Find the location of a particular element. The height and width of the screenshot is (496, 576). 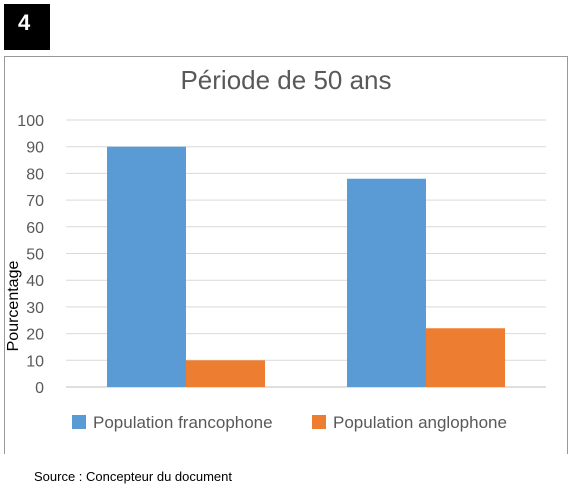

legend-label: Population francophone is located at coordinates (183, 422).